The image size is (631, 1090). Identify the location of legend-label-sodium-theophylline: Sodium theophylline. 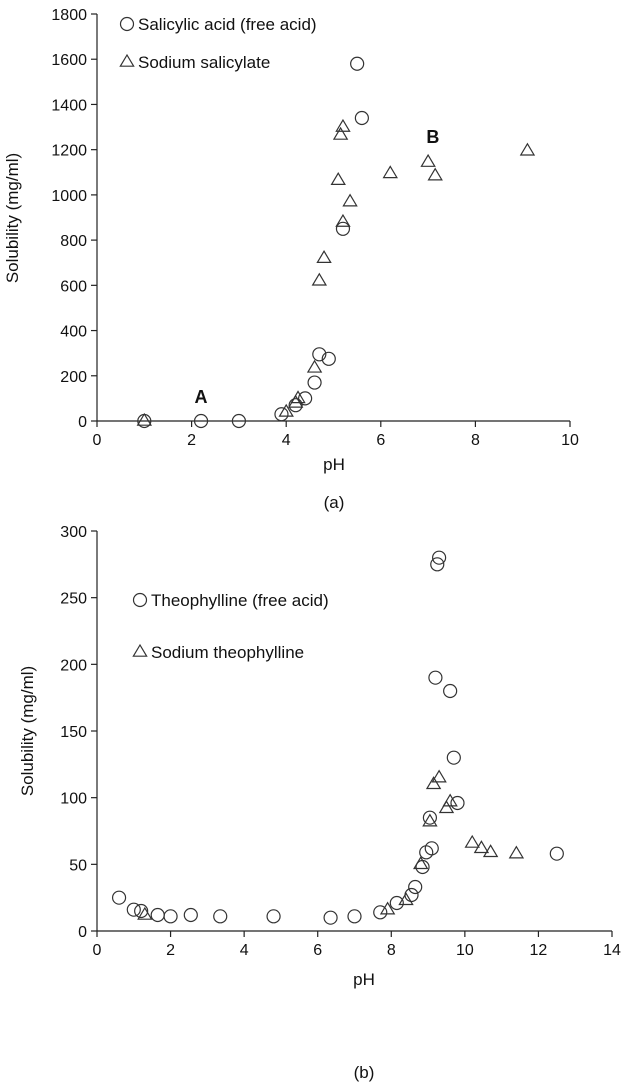
(227, 652).